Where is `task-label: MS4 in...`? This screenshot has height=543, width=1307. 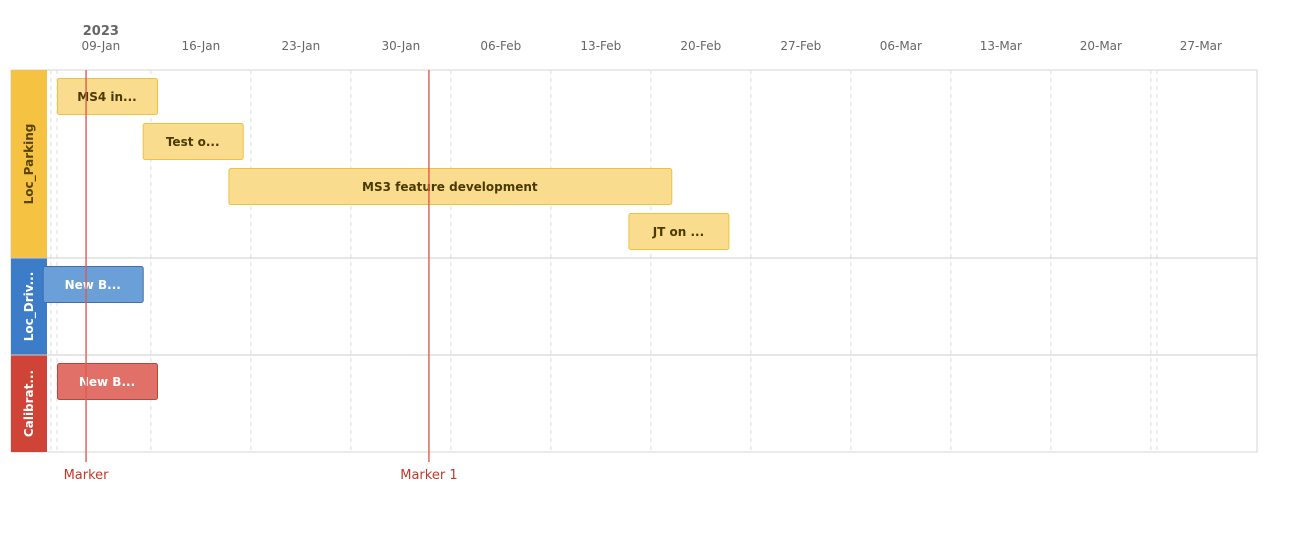 task-label: MS4 in... is located at coordinates (106, 97).